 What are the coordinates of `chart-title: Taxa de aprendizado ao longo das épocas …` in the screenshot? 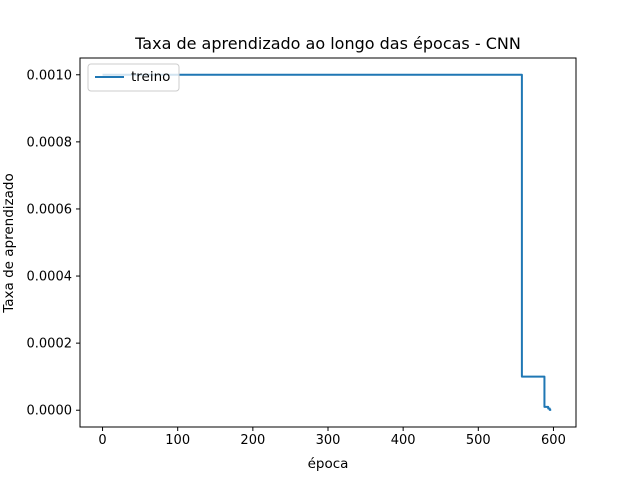 It's located at (327, 43).